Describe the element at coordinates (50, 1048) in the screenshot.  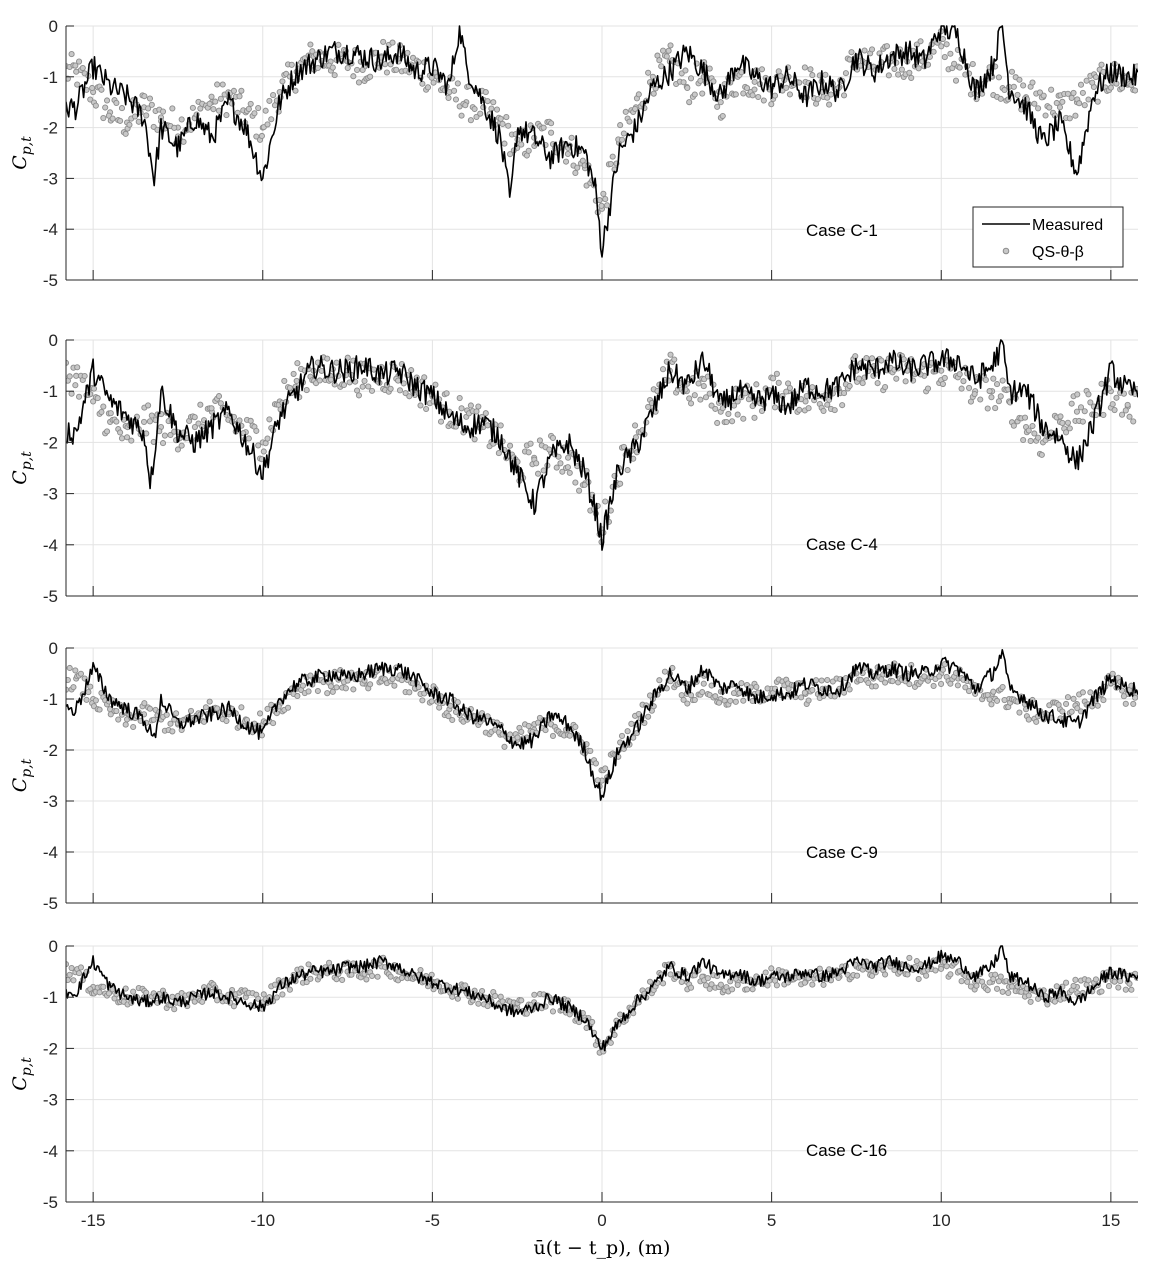
I see `y-tick-label: -2` at that location.